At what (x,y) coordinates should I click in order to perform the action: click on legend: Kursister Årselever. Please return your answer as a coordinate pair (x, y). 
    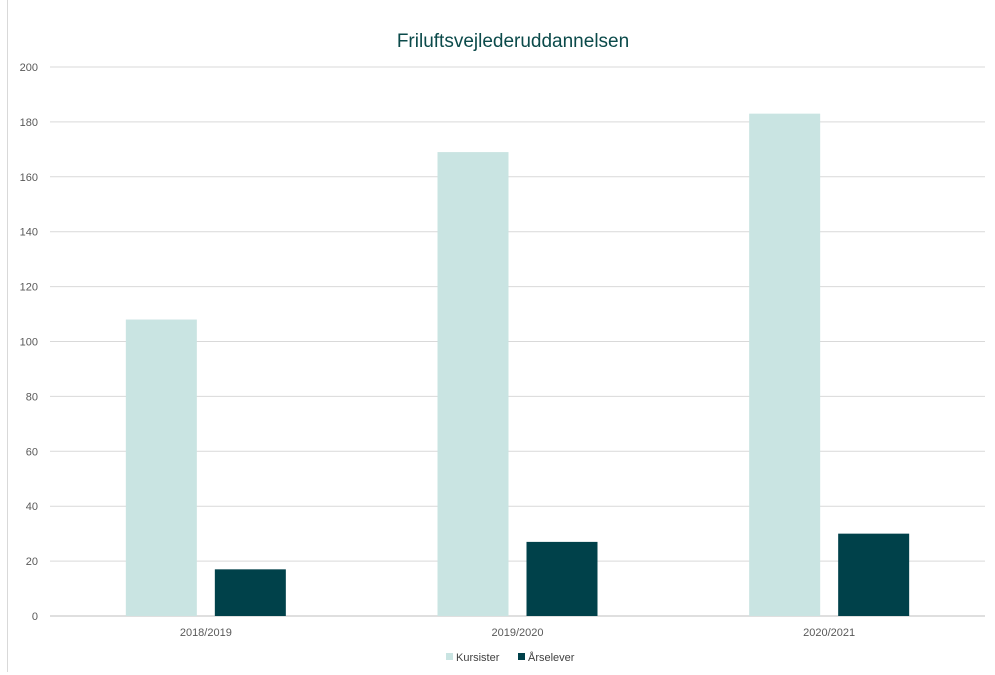
    Looking at the image, I should click on (510, 657).